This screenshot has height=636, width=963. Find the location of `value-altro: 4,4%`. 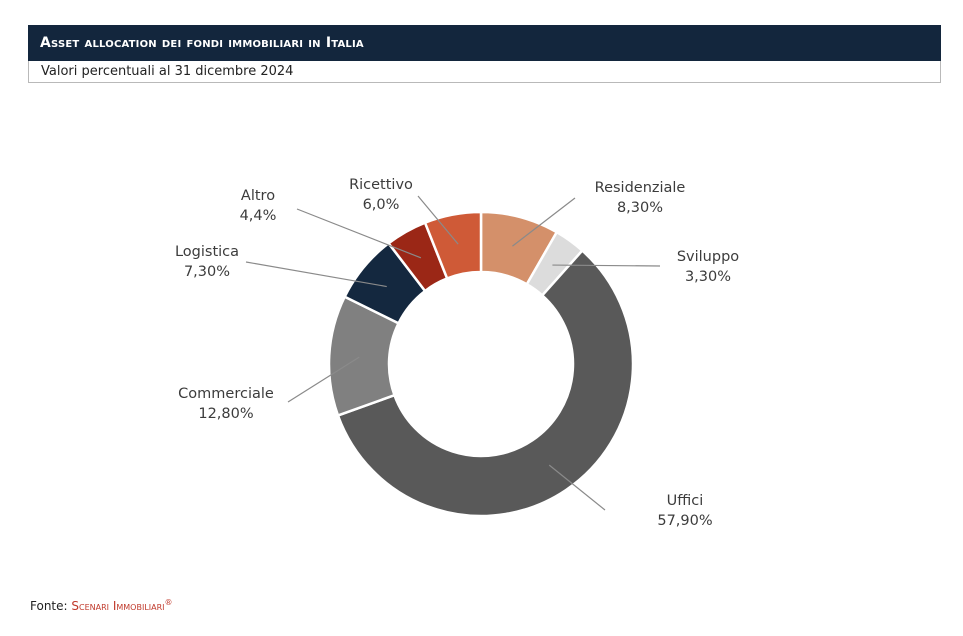

value-altro: 4,4% is located at coordinates (258, 216).